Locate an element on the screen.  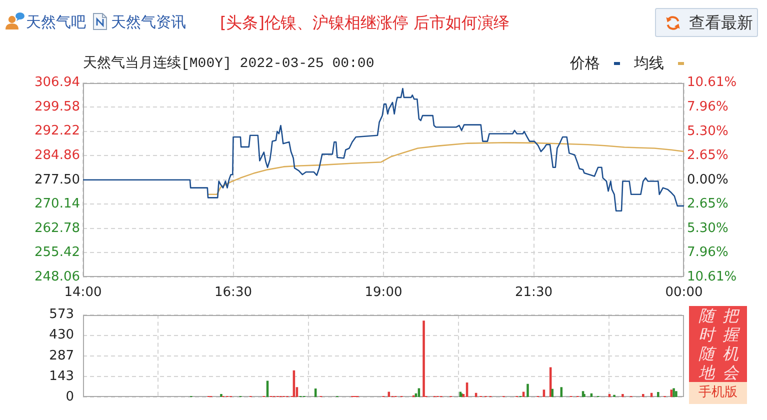
y-tick-label: 292.22 is located at coordinates (57, 131).